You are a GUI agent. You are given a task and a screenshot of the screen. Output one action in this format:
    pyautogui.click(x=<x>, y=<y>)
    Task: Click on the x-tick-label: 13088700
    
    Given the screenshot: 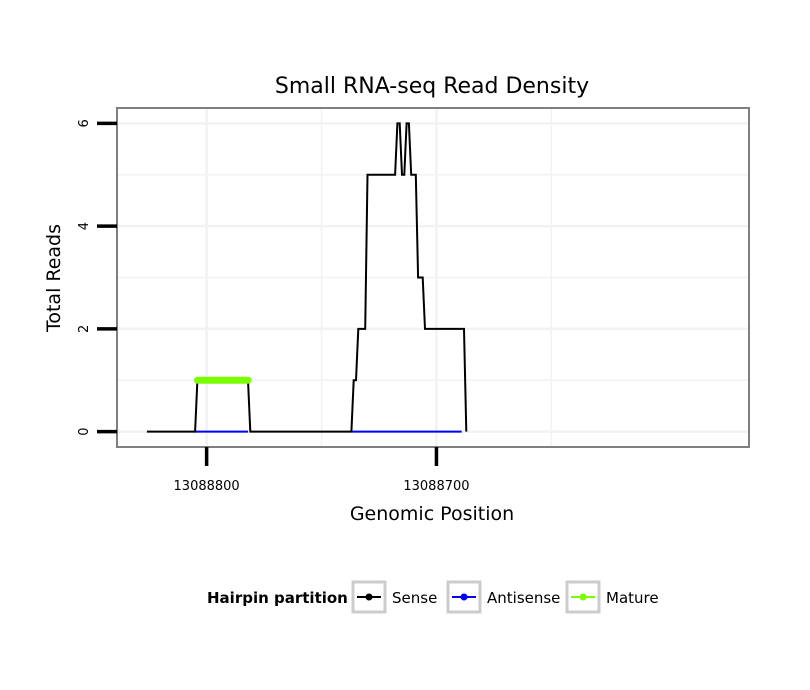 What is the action you would take?
    pyautogui.click(x=436, y=486)
    